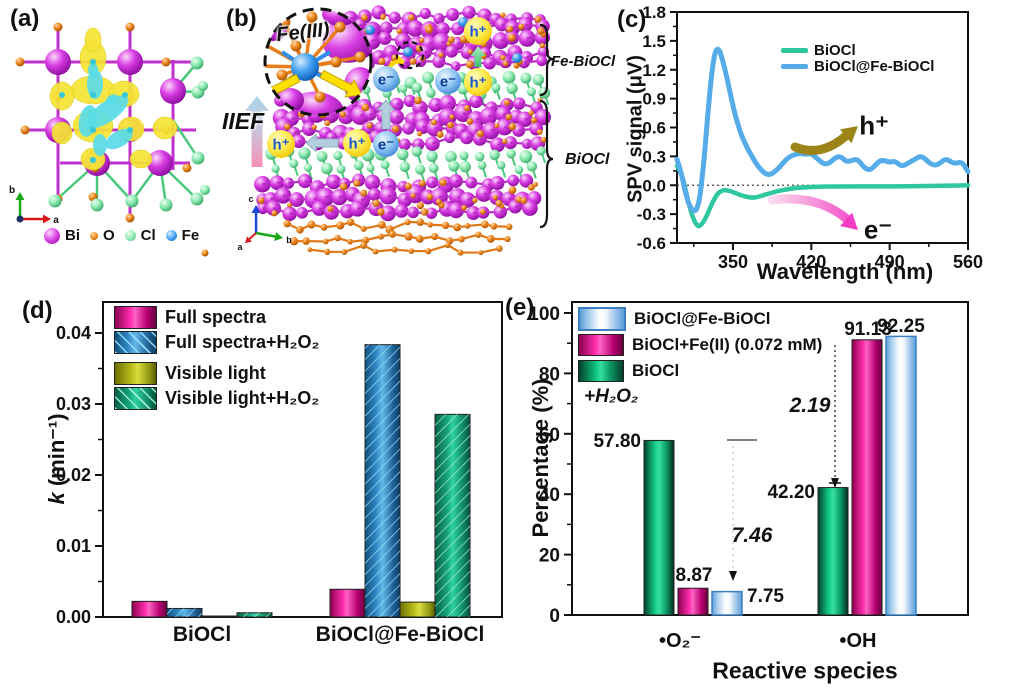  What do you see at coordinates (549, 556) in the screenshot?
I see `e-y-tick-label: 20` at bounding box center [549, 556].